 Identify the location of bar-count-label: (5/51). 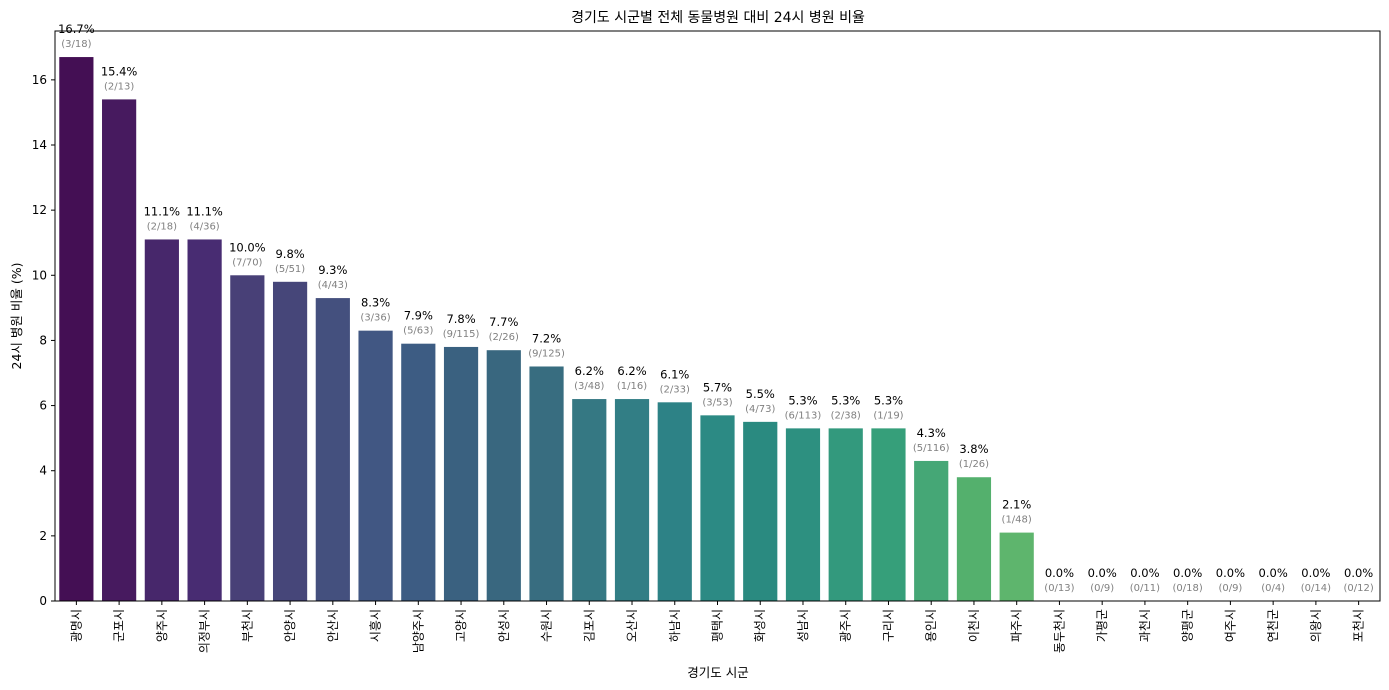
(290, 269).